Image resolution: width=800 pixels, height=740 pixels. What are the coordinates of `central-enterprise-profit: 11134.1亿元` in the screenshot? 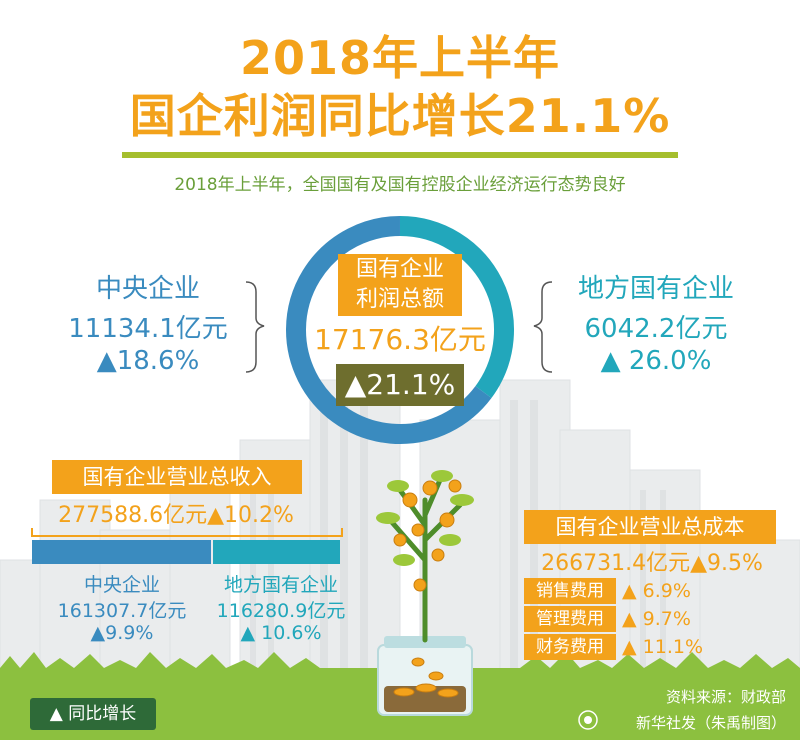 It's located at (148, 329).